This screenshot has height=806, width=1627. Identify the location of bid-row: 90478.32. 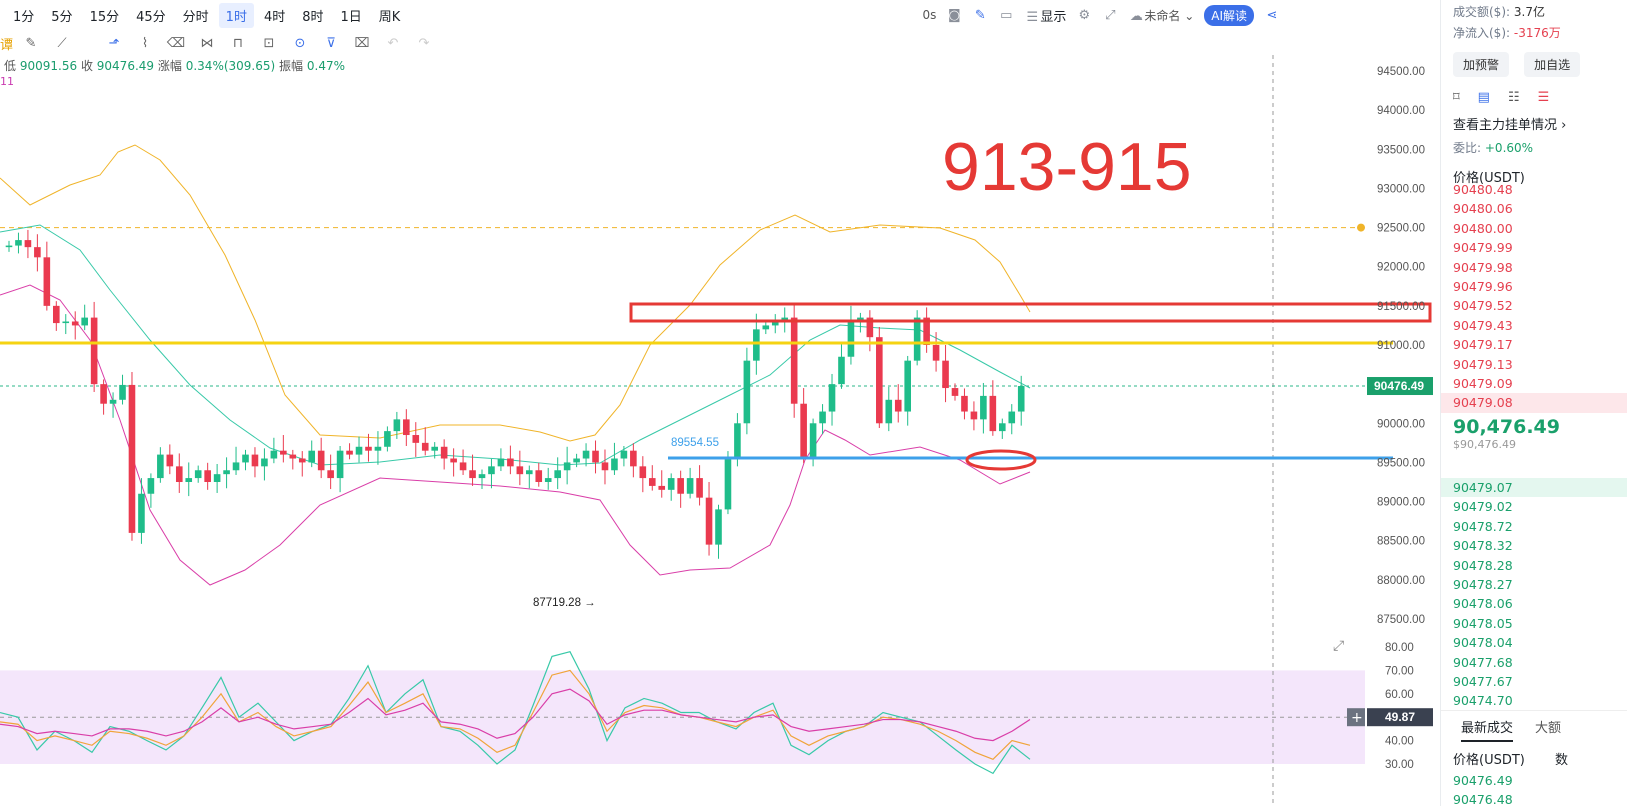
(1483, 546).